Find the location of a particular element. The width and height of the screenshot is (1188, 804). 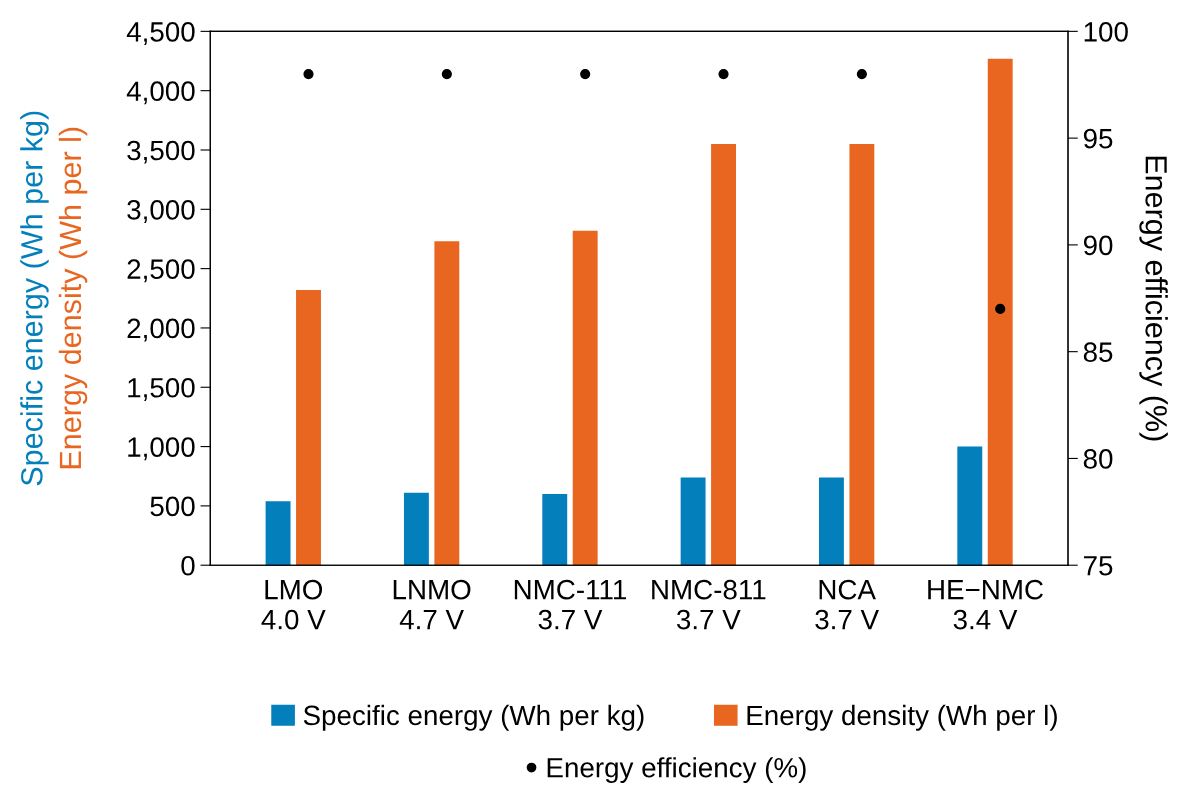

y-tick-label: 2,500 is located at coordinates (161, 271).